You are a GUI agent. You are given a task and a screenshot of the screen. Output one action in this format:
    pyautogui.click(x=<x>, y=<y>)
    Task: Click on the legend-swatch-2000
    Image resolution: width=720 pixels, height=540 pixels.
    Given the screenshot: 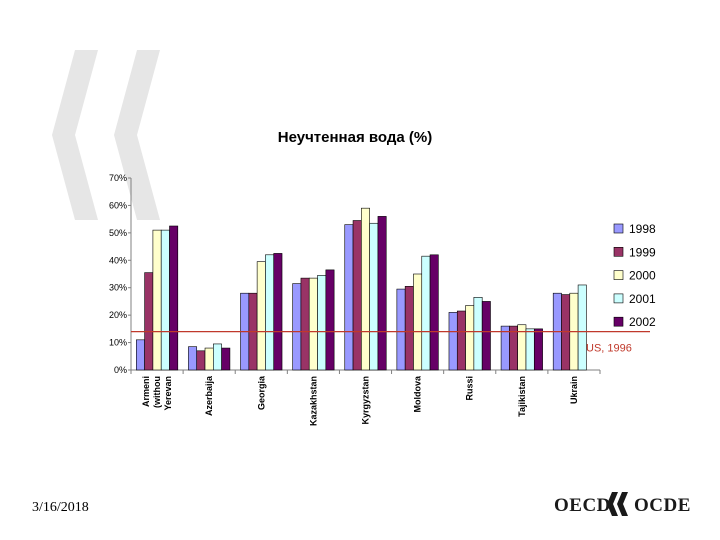 What is the action you would take?
    pyautogui.click(x=618, y=275)
    